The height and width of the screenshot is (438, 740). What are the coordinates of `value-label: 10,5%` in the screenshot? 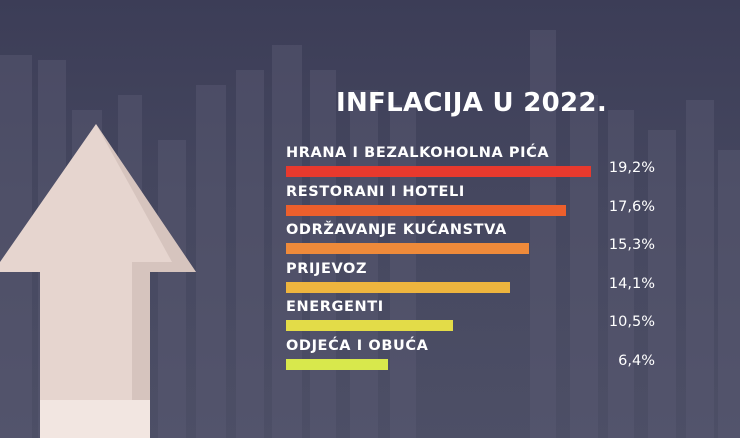 It's located at (631, 322).